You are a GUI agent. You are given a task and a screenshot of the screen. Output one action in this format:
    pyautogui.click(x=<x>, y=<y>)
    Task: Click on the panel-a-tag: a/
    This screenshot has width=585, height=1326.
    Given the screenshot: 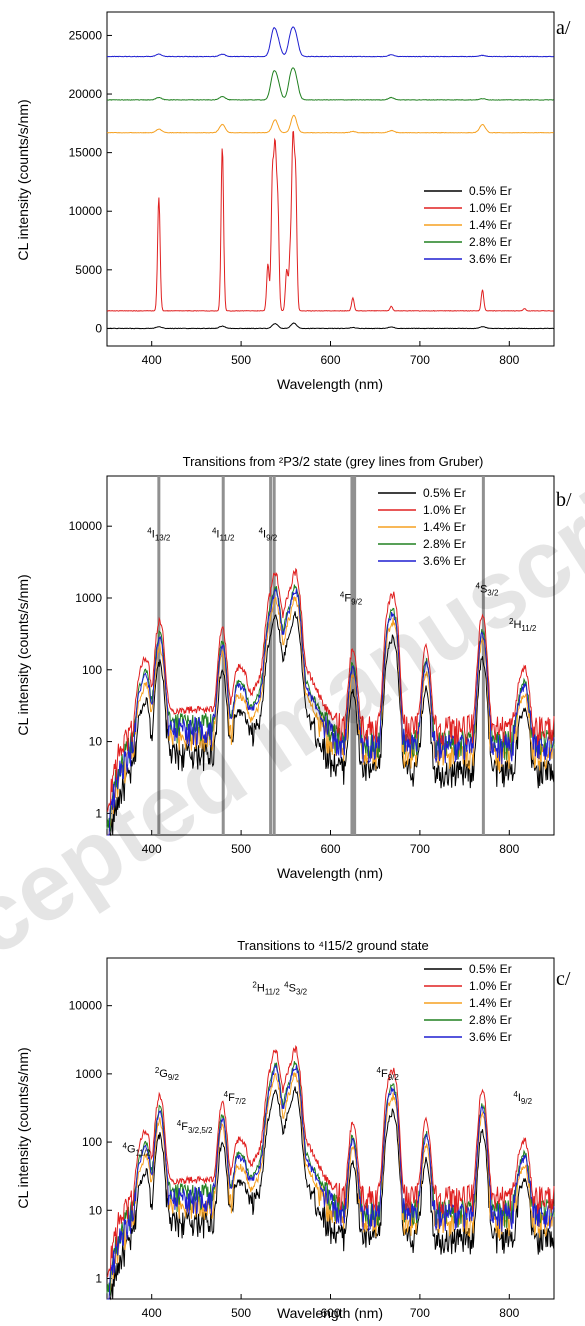 What is the action you would take?
    pyautogui.click(x=563, y=28)
    